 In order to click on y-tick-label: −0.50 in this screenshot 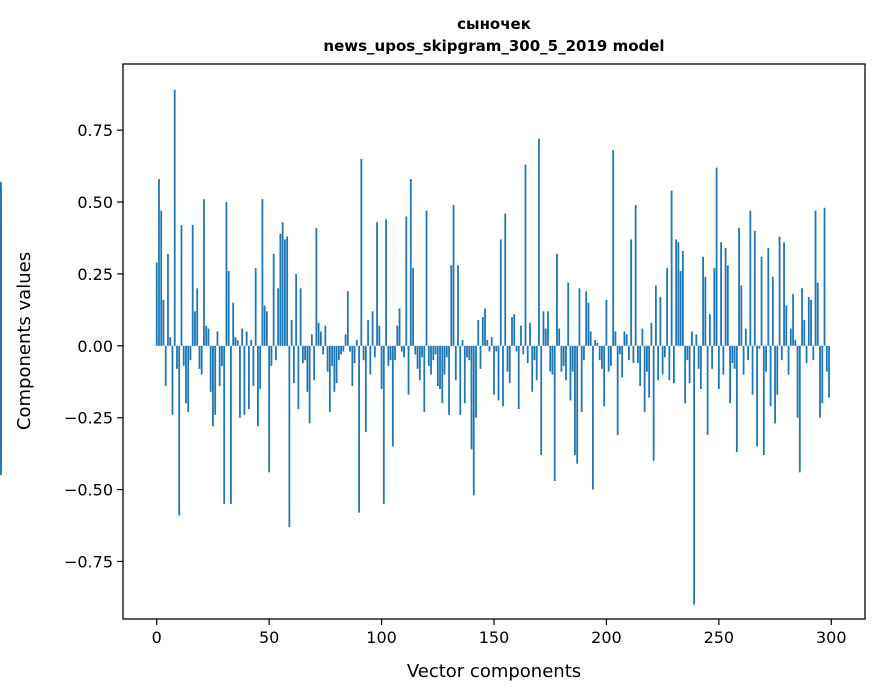, I will do `click(88, 490)`.